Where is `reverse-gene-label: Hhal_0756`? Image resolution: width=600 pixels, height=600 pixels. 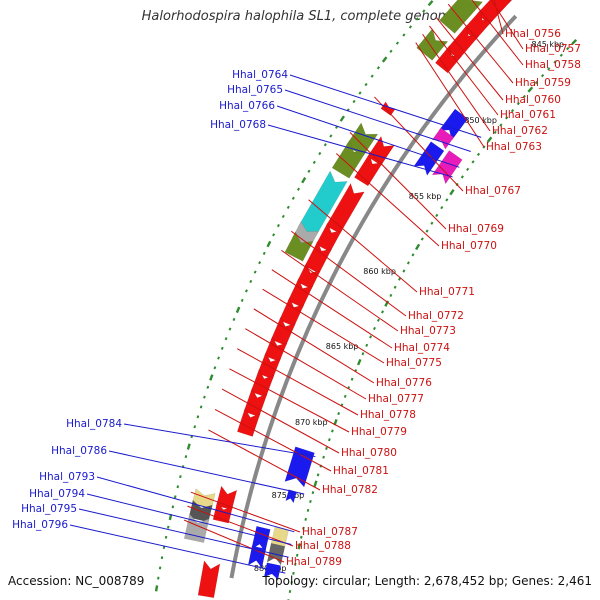 reverse-gene-label: Hhal_0756 is located at coordinates (533, 34).